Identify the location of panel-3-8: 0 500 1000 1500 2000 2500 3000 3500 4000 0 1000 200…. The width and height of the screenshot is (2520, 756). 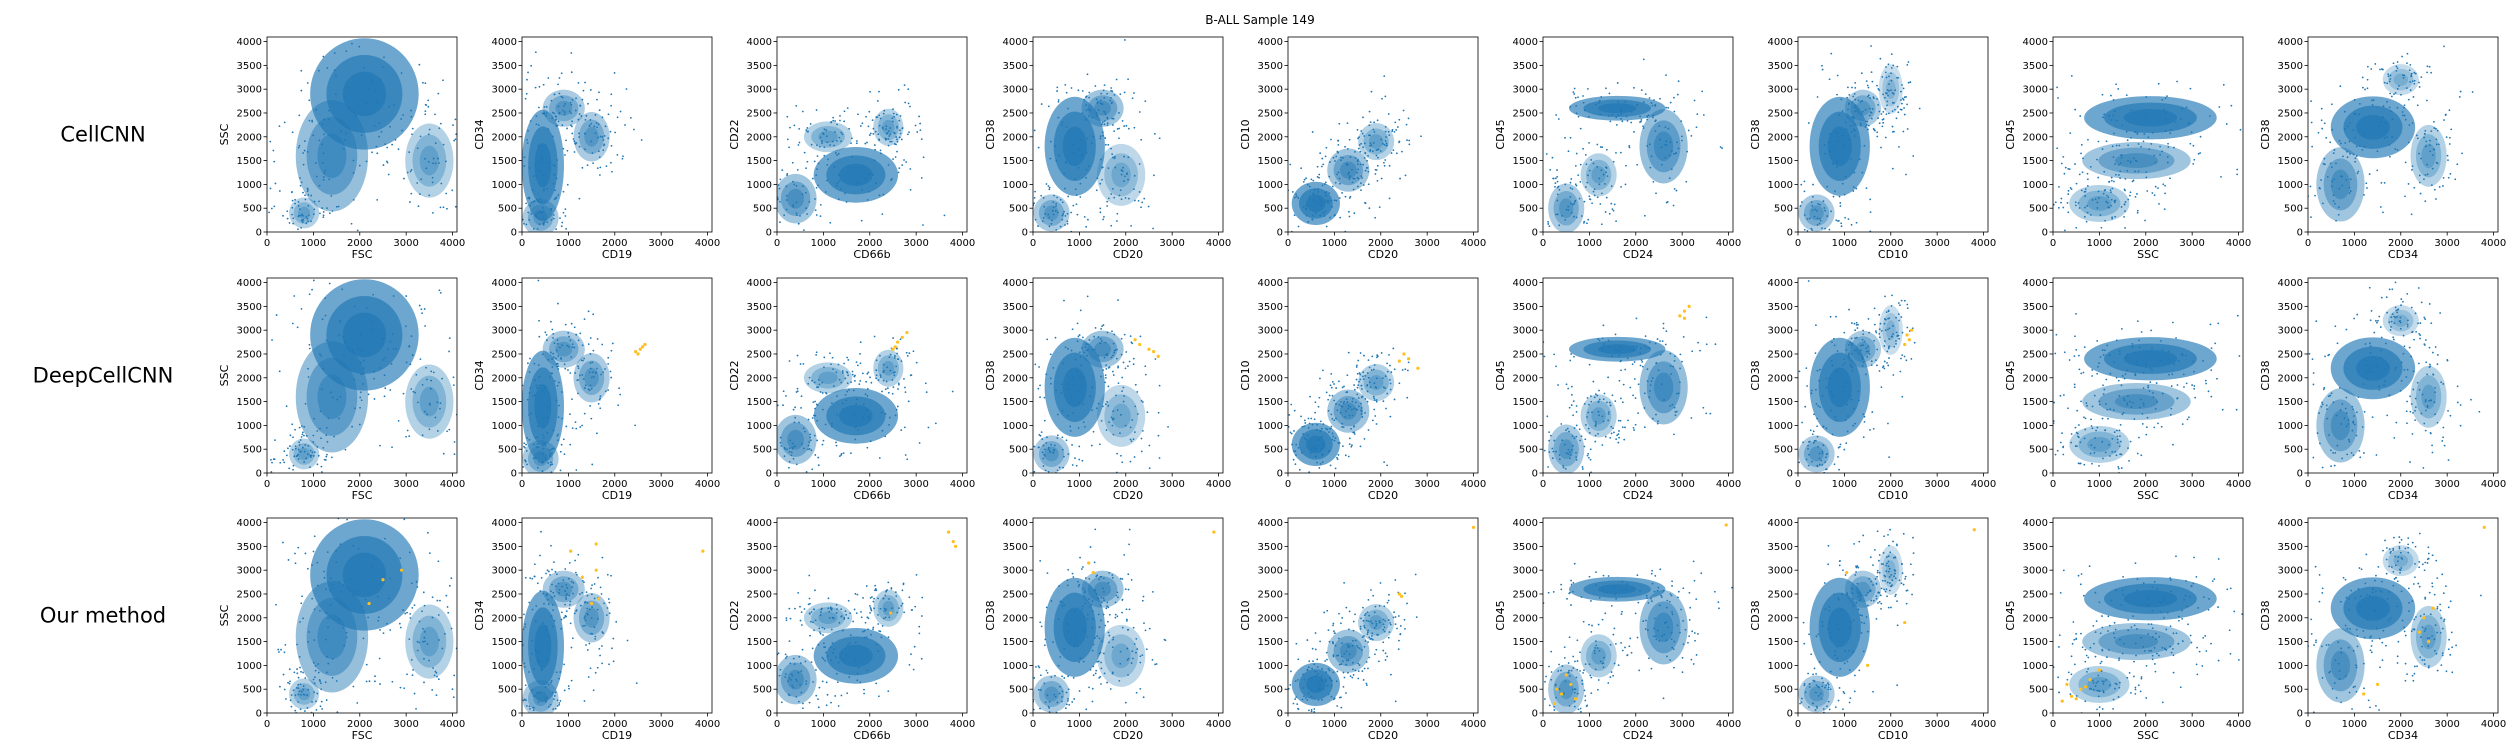
(2127, 629).